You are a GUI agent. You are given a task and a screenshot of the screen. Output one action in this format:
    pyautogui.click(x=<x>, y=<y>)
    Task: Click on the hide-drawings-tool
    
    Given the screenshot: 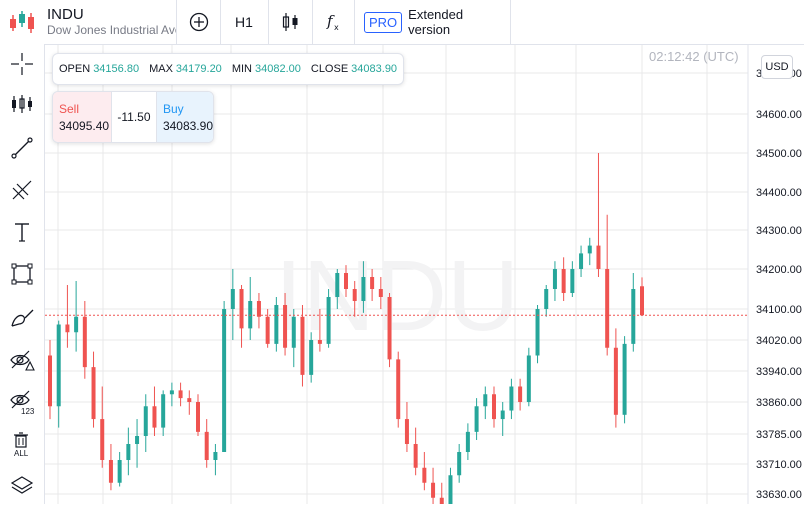 What is the action you would take?
    pyautogui.click(x=22, y=360)
    